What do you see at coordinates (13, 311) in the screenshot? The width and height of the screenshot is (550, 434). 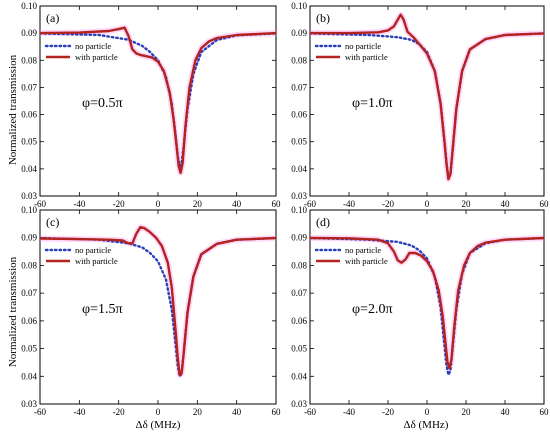 I see `y-axis-title-bottom: Normalized transmission` at bounding box center [13, 311].